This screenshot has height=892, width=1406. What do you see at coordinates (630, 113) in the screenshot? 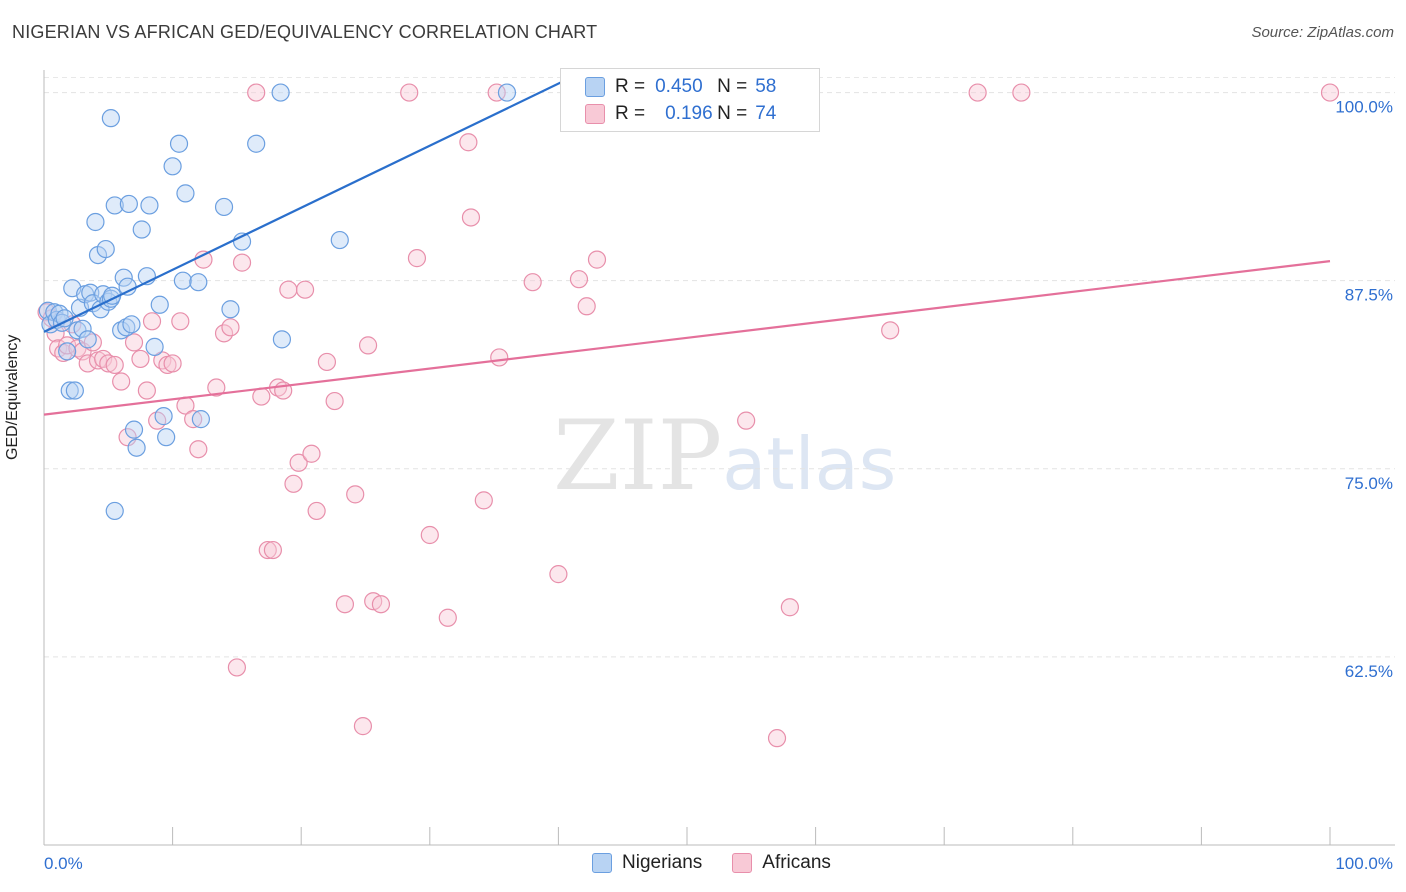
I see `legend-r-label: R =` at bounding box center [630, 113].